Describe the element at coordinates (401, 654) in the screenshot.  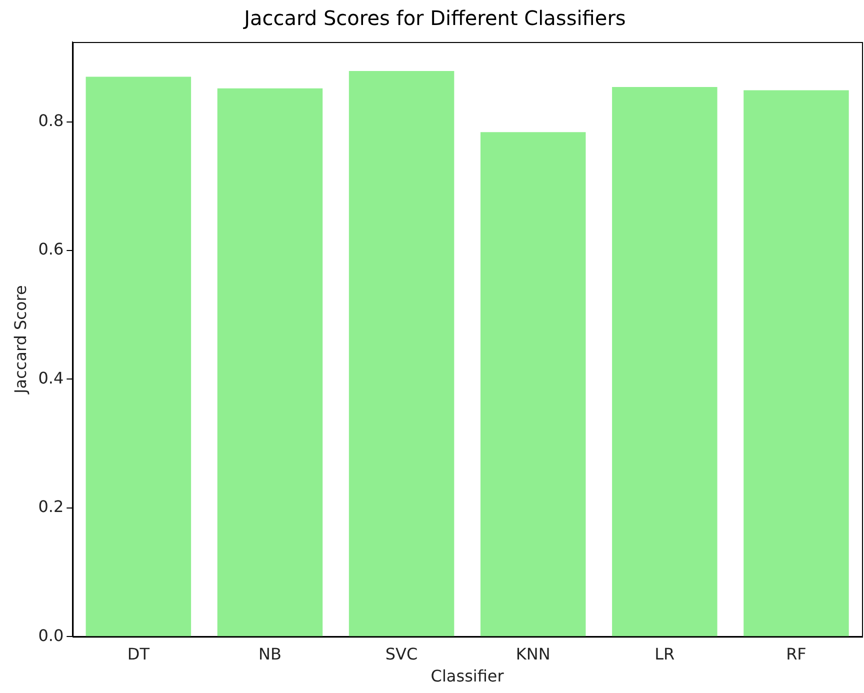
I see `x-tick-label: SVC` at that location.